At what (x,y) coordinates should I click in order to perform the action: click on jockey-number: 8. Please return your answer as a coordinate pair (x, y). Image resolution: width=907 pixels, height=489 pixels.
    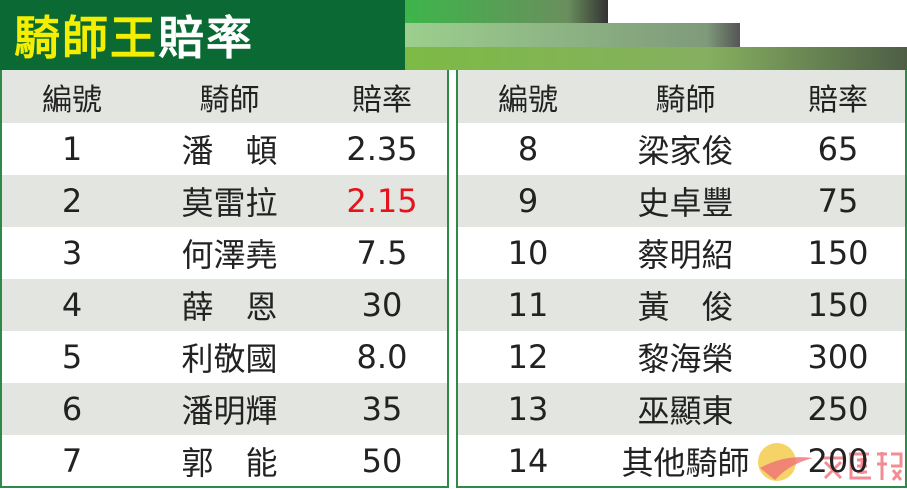
    Looking at the image, I should click on (528, 149).